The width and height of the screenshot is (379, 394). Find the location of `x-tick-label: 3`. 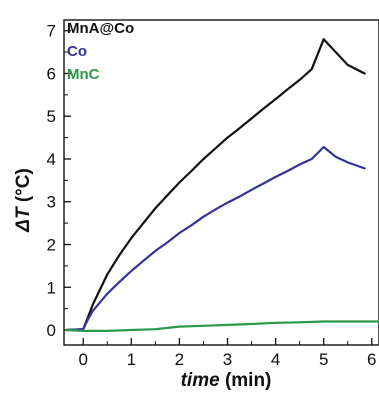

x-tick-label: 3 is located at coordinates (227, 359).